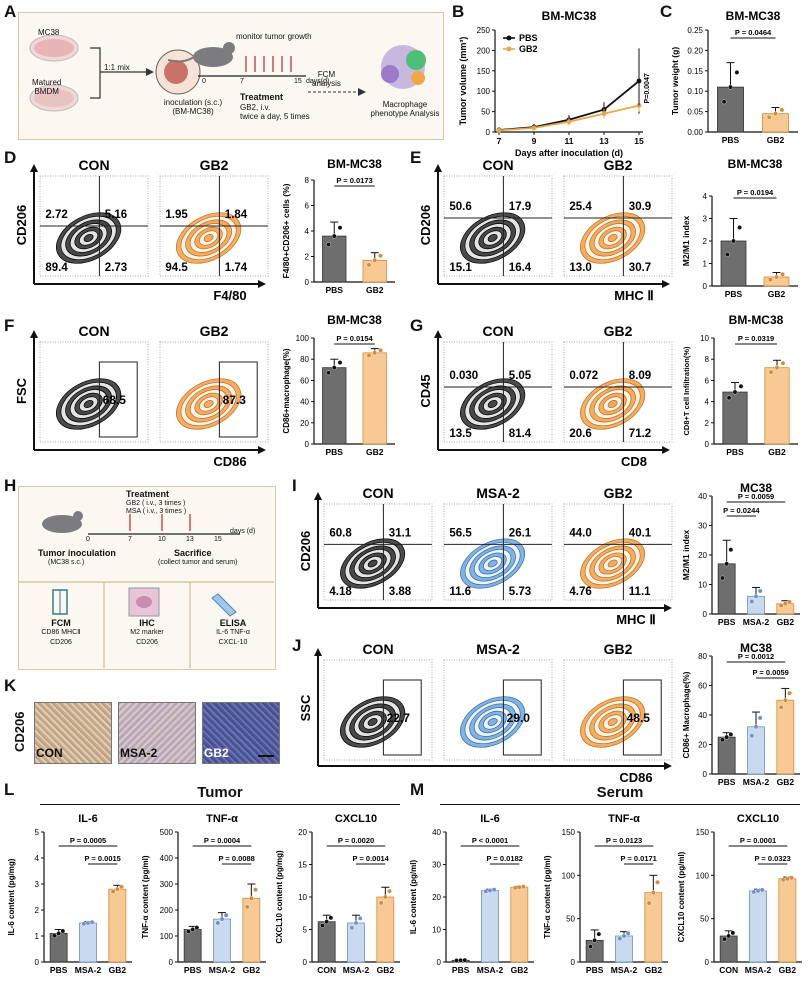 This screenshot has height=984, width=808. I want to click on y-axis-label: F4/80+CD206+ cells (%), so click(286, 230).